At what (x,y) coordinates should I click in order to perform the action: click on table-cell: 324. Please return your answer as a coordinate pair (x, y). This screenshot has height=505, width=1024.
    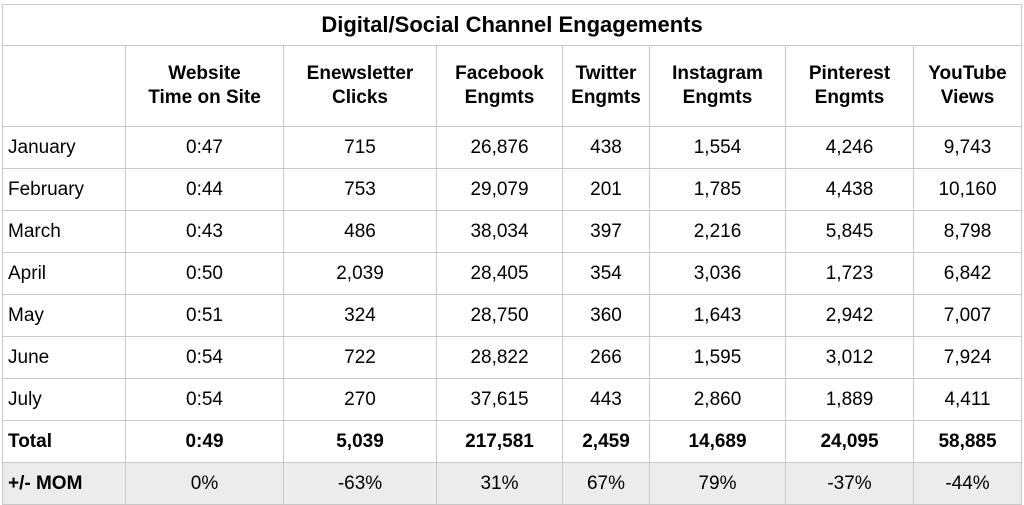
    Looking at the image, I should click on (360, 315).